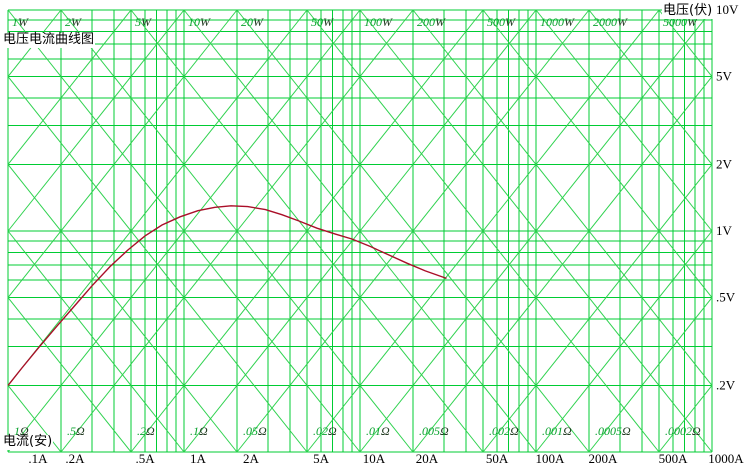  Describe the element at coordinates (610, 22) in the screenshot. I see `power-line-label: 2000W` at that location.